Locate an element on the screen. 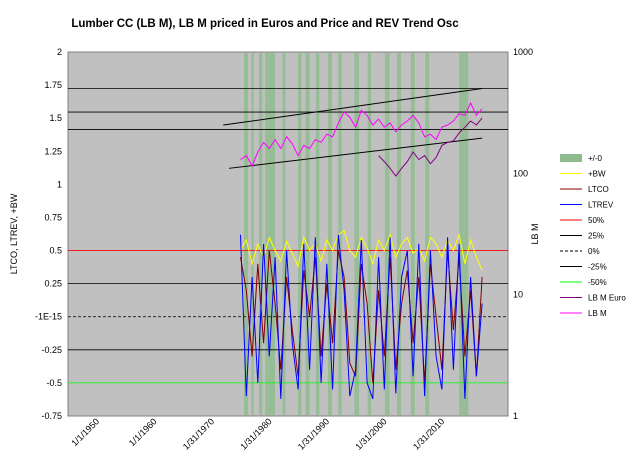 This screenshot has width=640, height=465. legend-item-25-: 25% is located at coordinates (582, 236).